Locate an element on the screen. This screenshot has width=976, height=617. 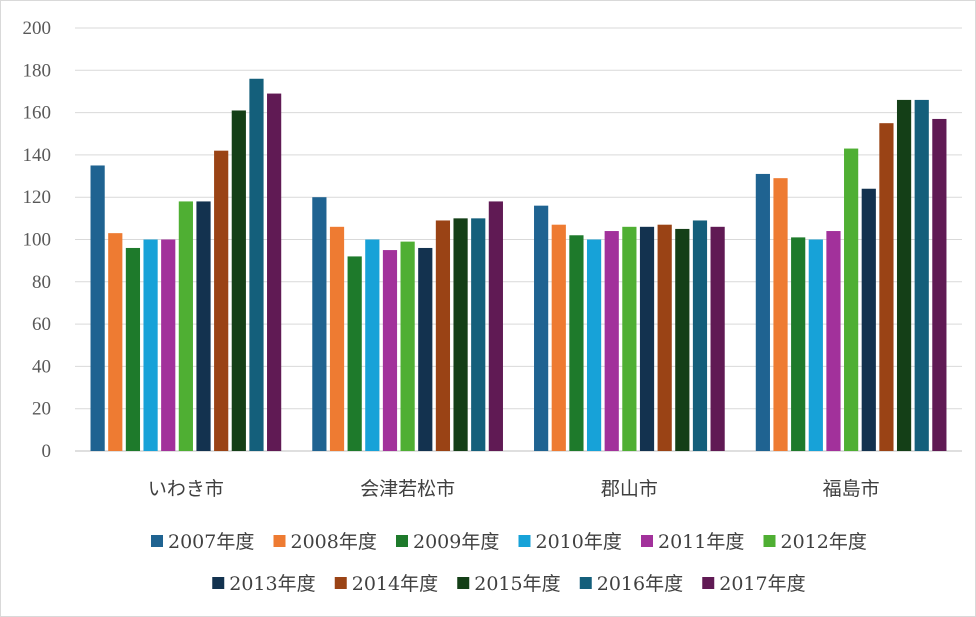
legend-label: 2014年度 is located at coordinates (395, 584).